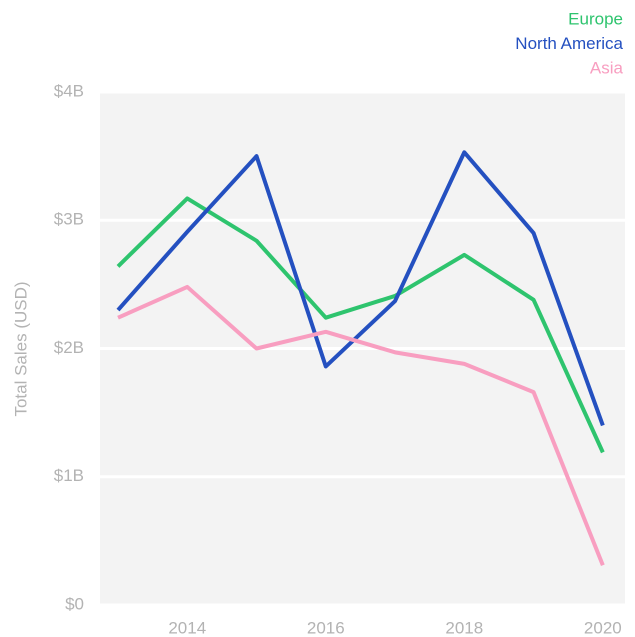 The height and width of the screenshot is (637, 635). Describe the element at coordinates (595, 18) in the screenshot. I see `legend-entry: Europe` at that location.